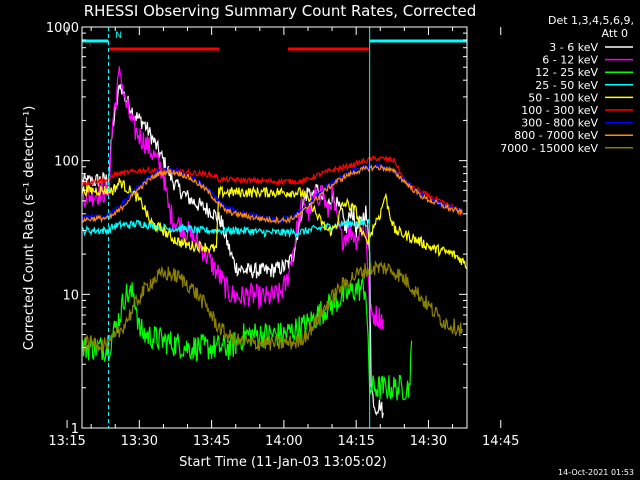 This screenshot has width=640, height=480. I want to click on x-tick-label-5: 14:30, so click(428, 441).